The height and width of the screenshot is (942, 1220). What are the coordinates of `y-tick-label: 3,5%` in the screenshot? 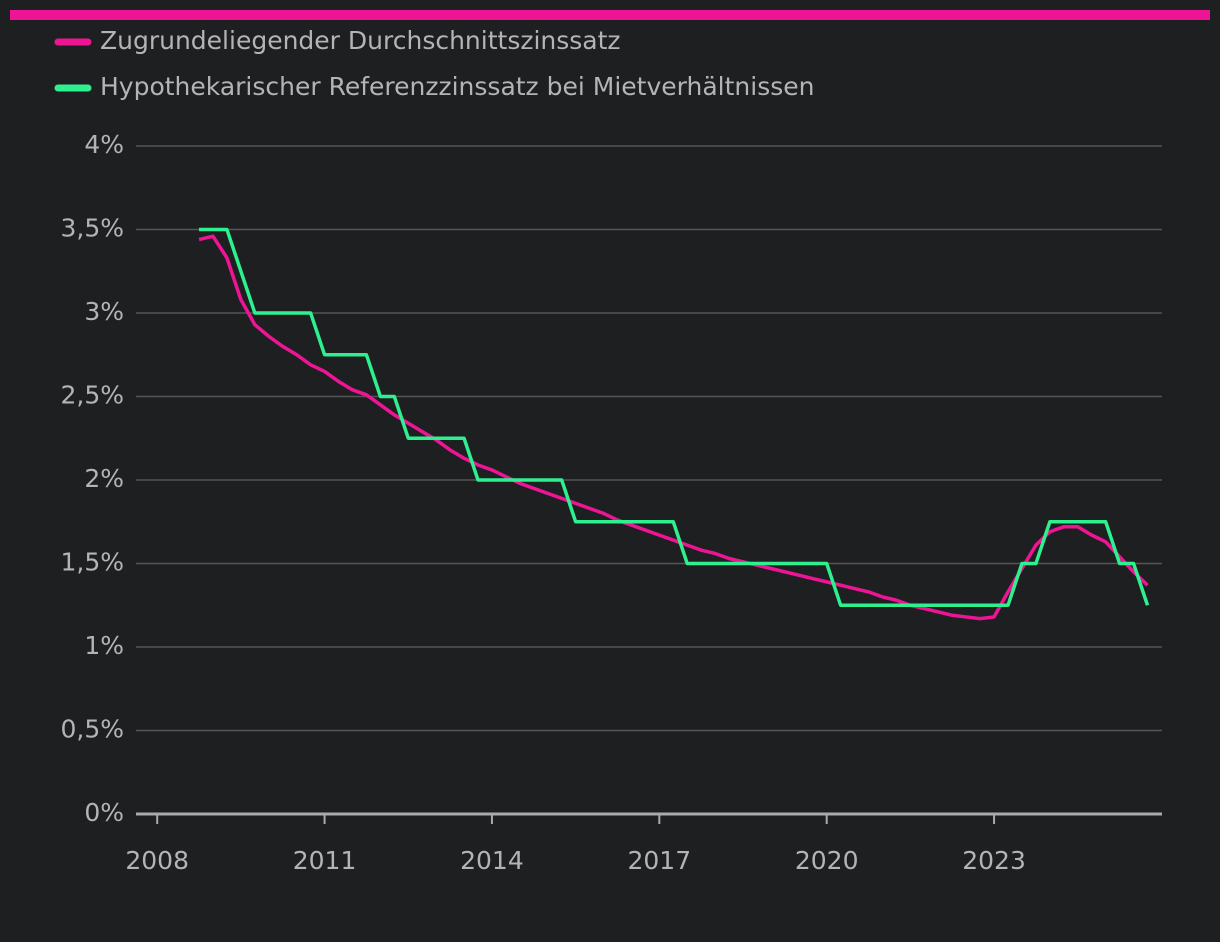 It's located at (92, 228).